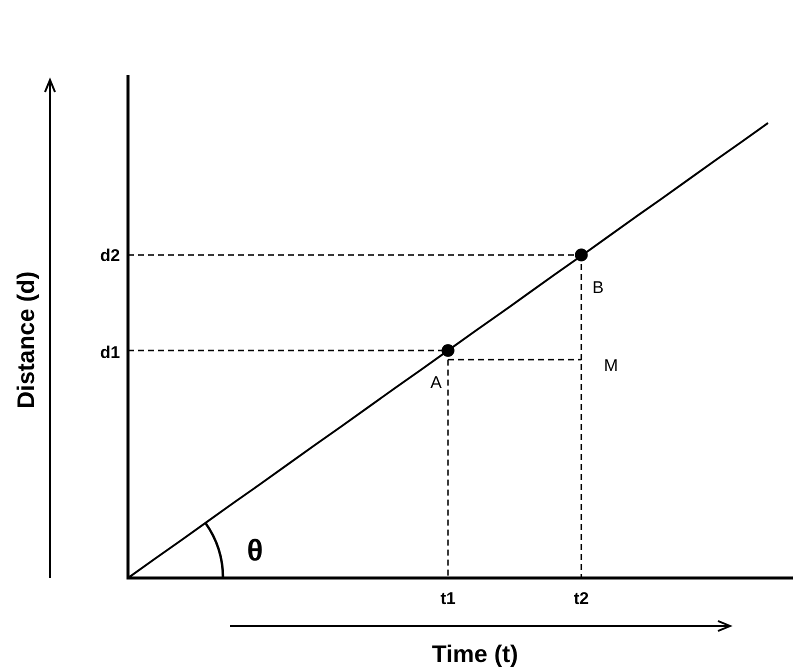 This screenshot has height=672, width=795. What do you see at coordinates (448, 598) in the screenshot?
I see `x-tick-label: t1` at bounding box center [448, 598].